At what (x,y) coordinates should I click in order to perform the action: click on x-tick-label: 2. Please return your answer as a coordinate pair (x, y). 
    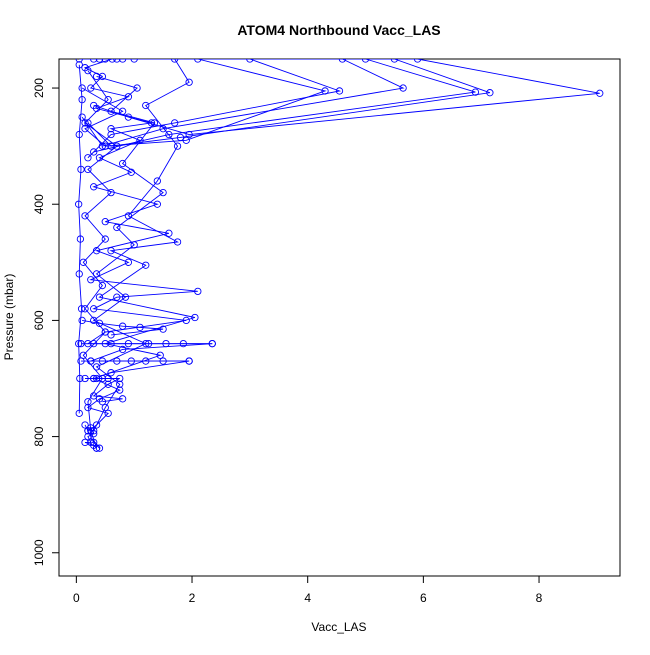
    Looking at the image, I should click on (192, 598).